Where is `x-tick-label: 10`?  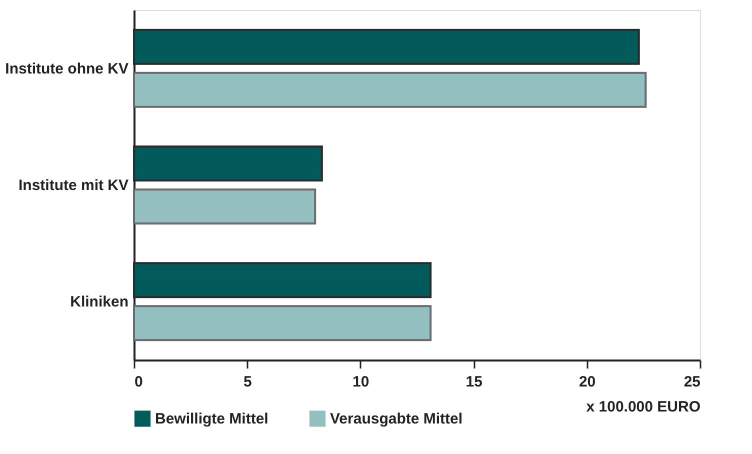 x-tick-label: 10 is located at coordinates (361, 382).